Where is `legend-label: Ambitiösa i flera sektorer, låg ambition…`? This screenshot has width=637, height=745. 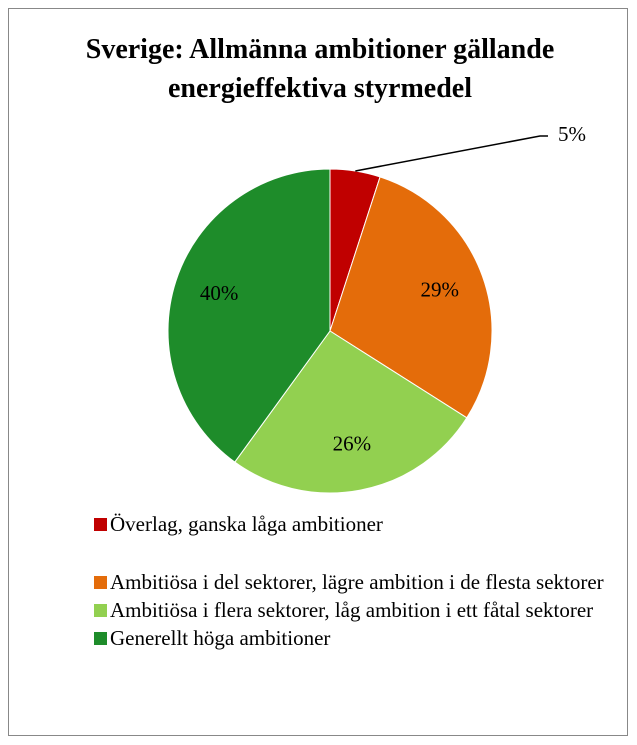
legend-label: Ambitiösa i flera sektorer, låg ambition… is located at coordinates (352, 610).